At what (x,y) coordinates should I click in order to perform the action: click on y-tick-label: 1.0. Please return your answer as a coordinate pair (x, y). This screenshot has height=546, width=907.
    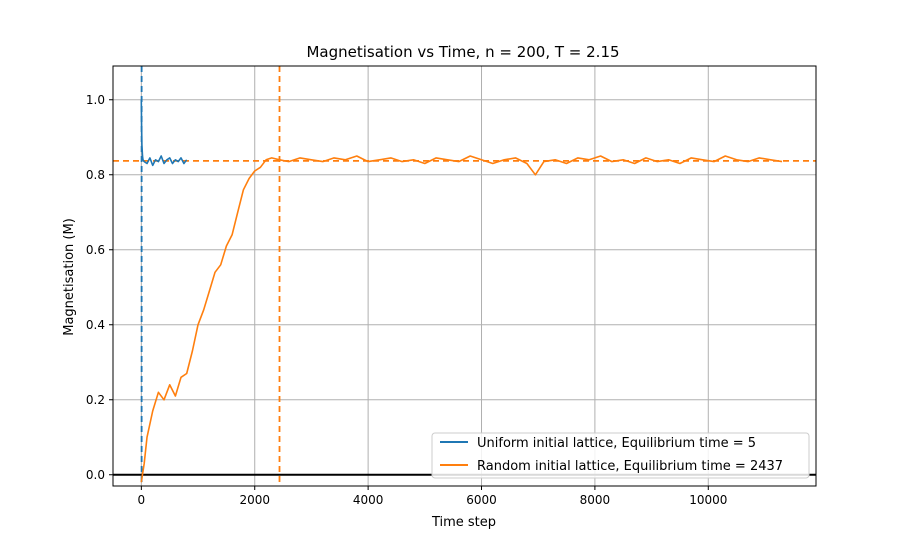
    Looking at the image, I should click on (95, 100).